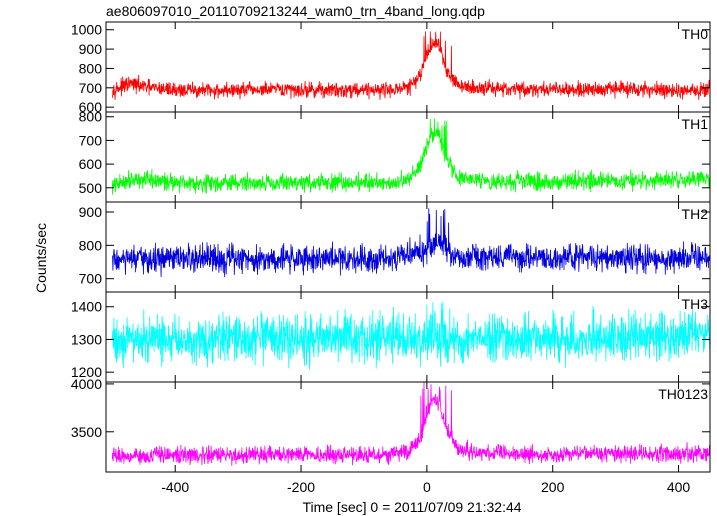 This screenshot has height=516, width=717. I want to click on y-tick-label: 500, so click(91, 188).